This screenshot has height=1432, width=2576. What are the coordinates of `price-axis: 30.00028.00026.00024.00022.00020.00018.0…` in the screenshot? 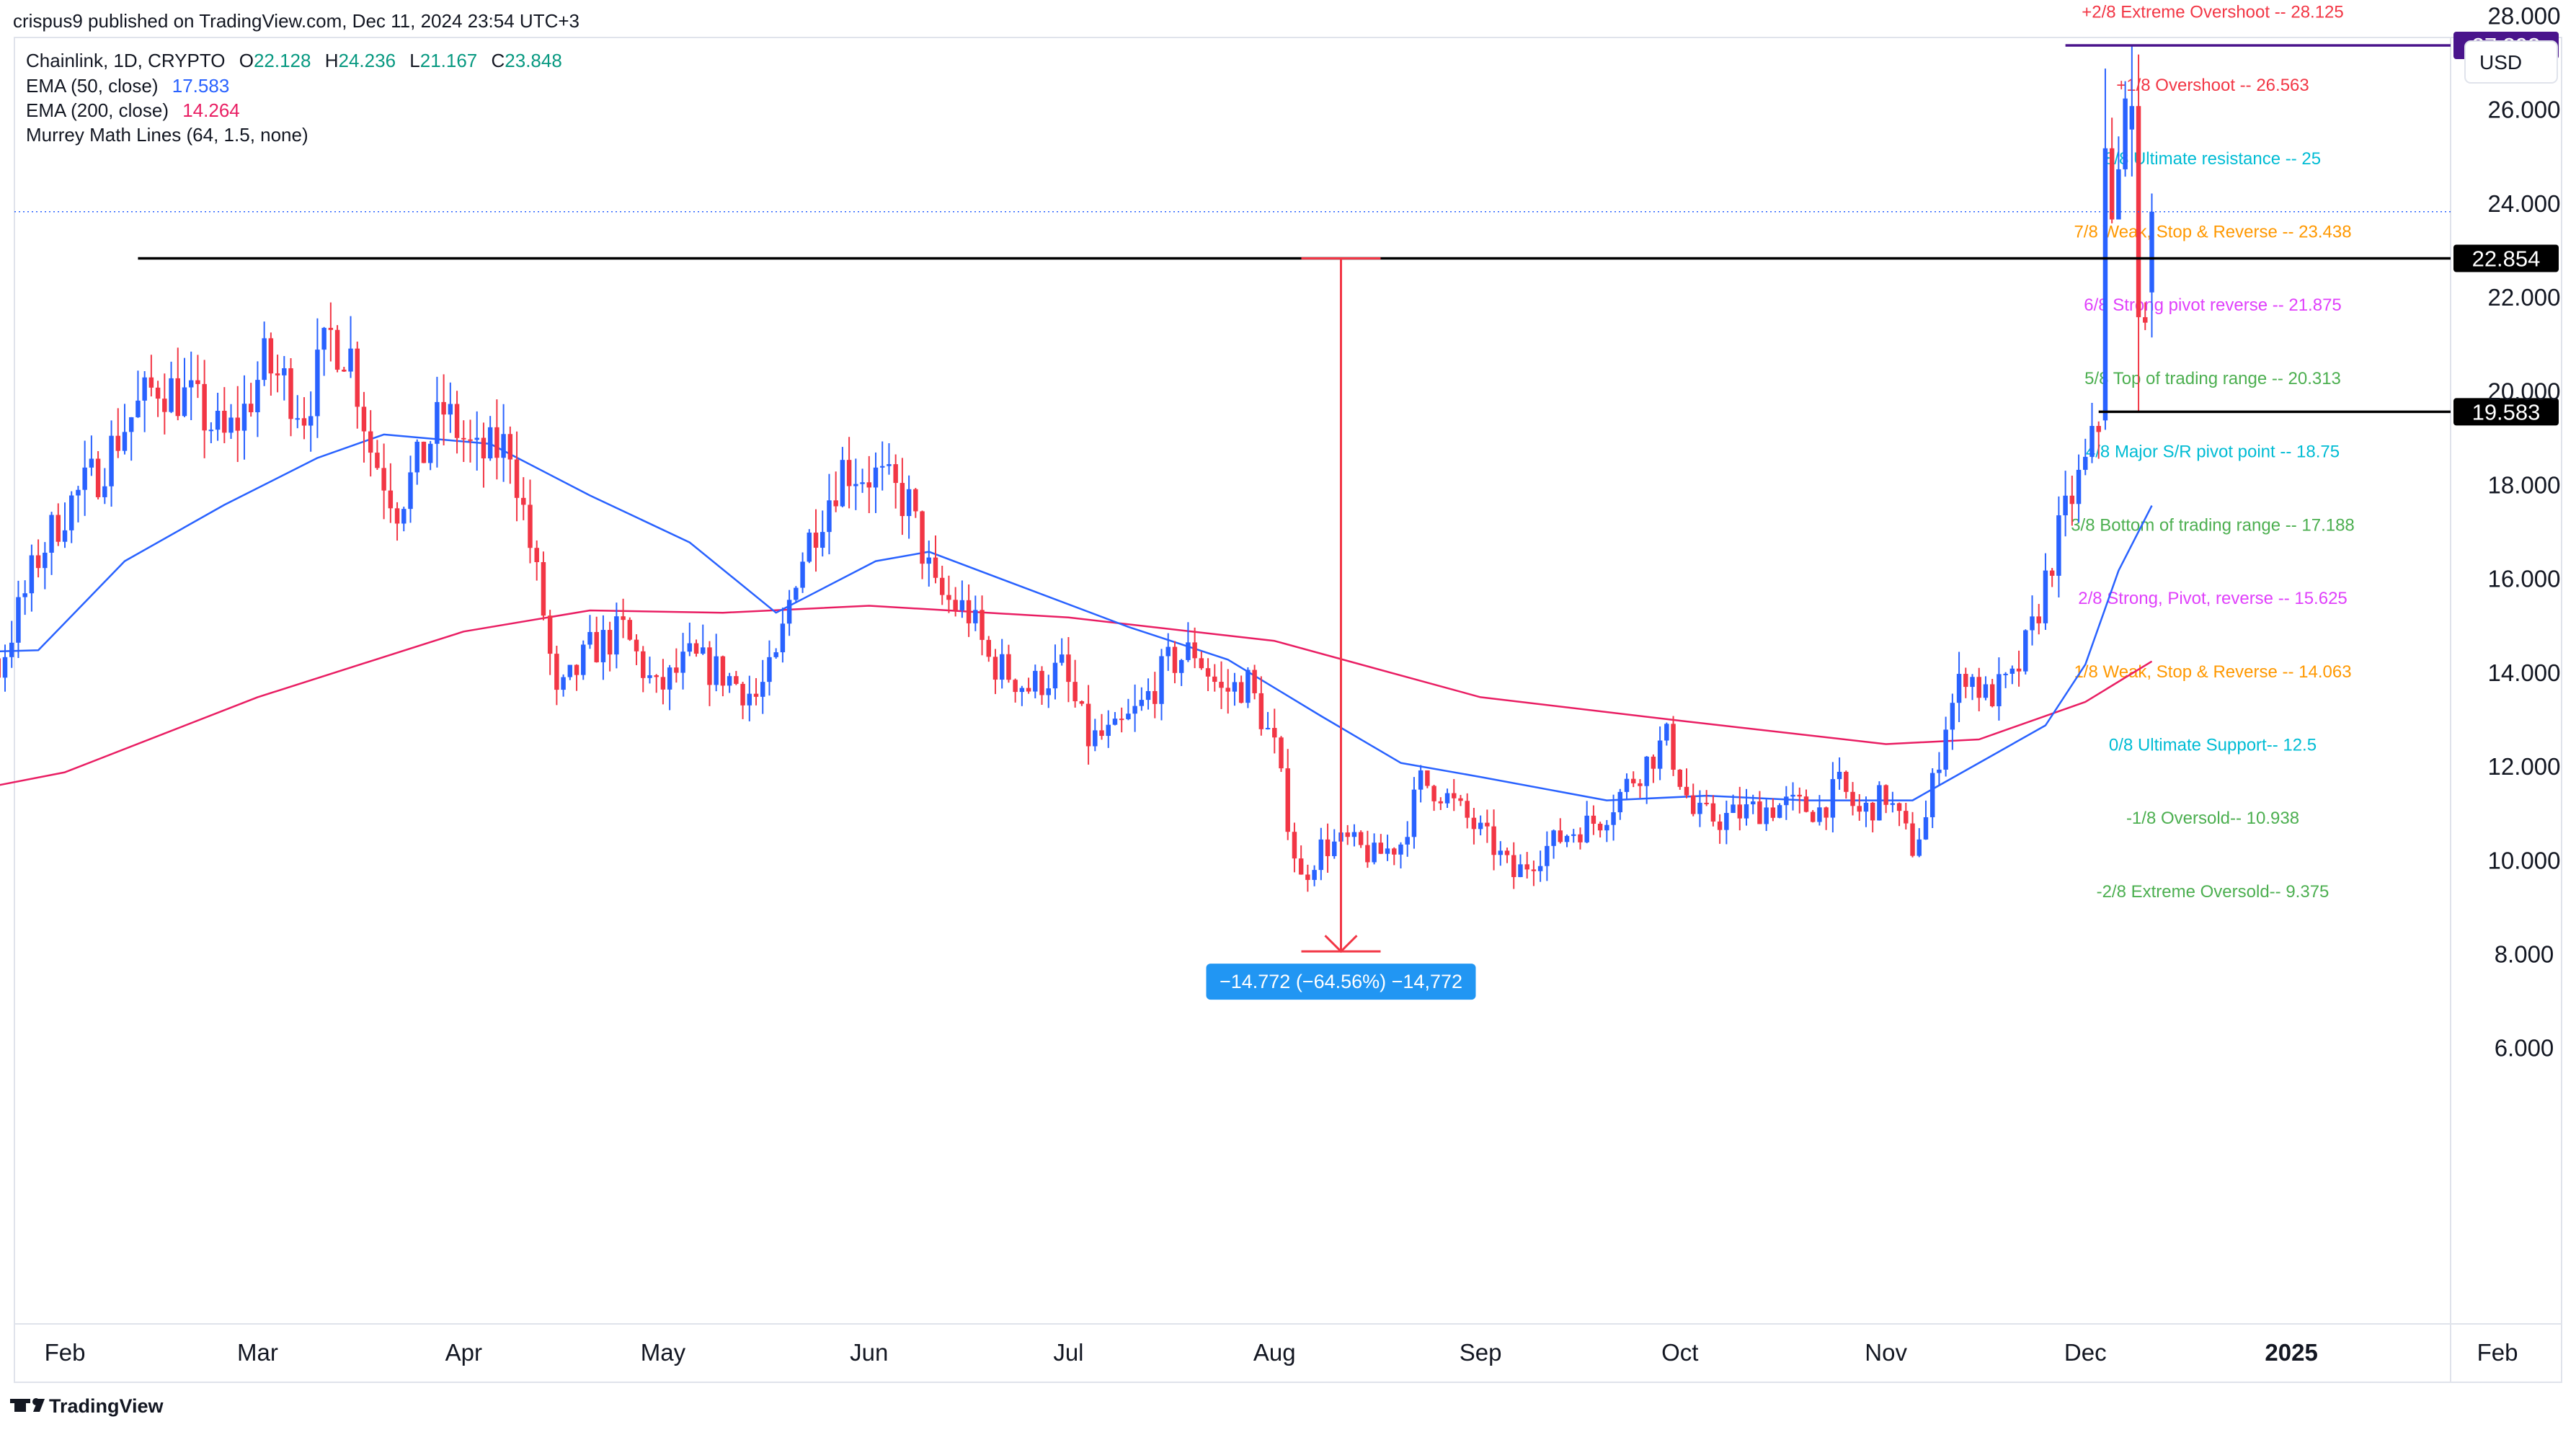 It's located at (2524, 531).